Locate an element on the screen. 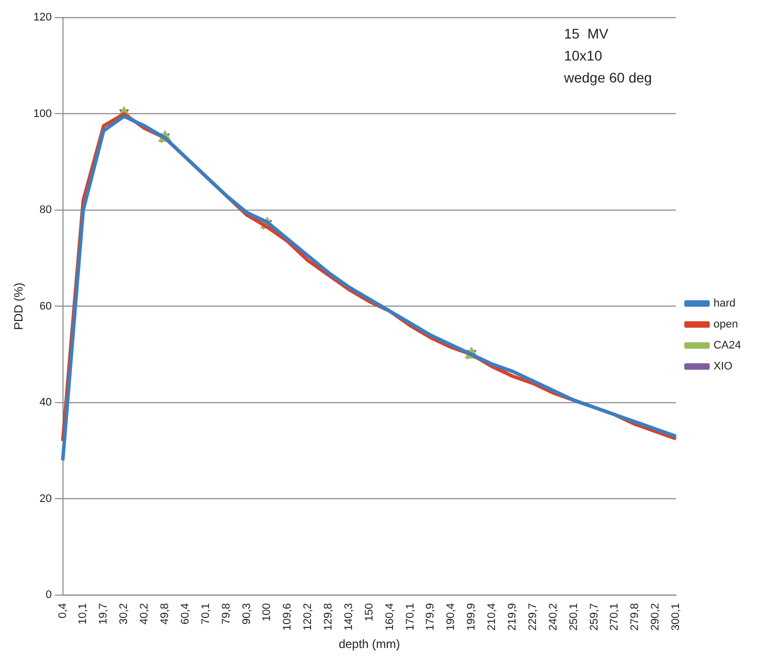  x-tick-label: 140,3 is located at coordinates (348, 617).